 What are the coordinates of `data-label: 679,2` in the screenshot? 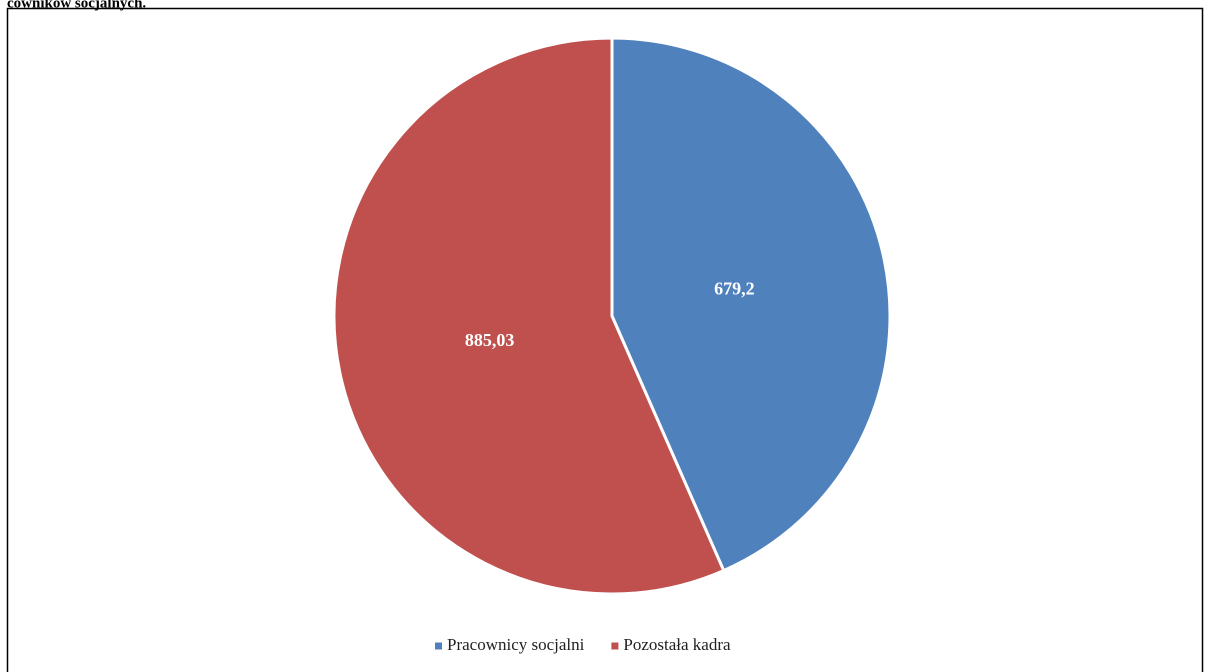 It's located at (734, 288).